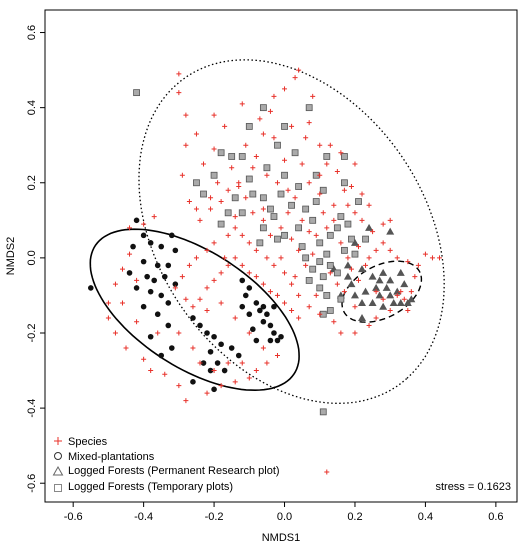  I want to click on legend-marker-temporary, so click(58, 488).